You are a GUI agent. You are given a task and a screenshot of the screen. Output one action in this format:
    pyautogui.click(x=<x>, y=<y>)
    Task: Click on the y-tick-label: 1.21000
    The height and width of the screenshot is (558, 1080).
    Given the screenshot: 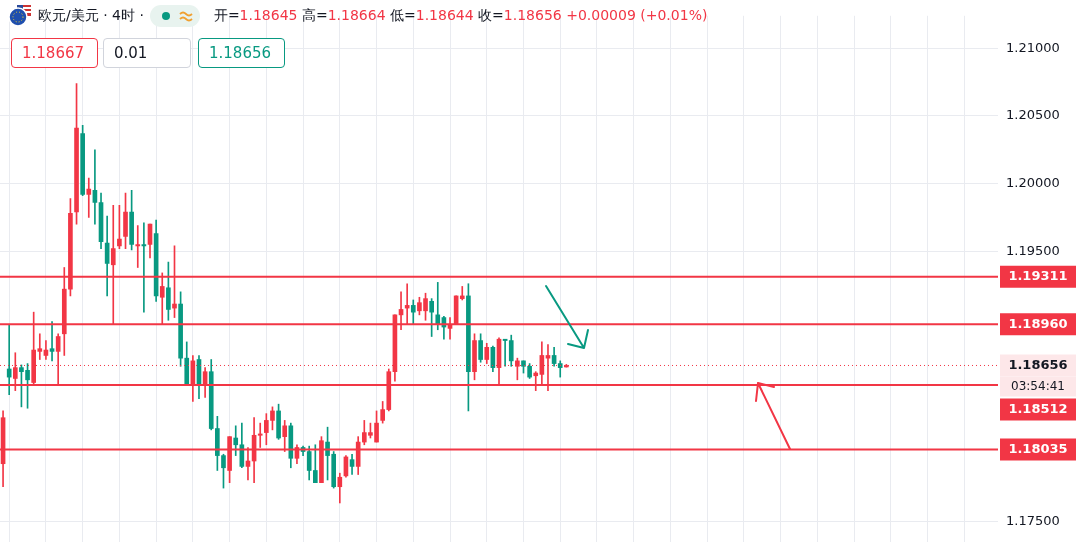 What is the action you would take?
    pyautogui.click(x=1033, y=47)
    